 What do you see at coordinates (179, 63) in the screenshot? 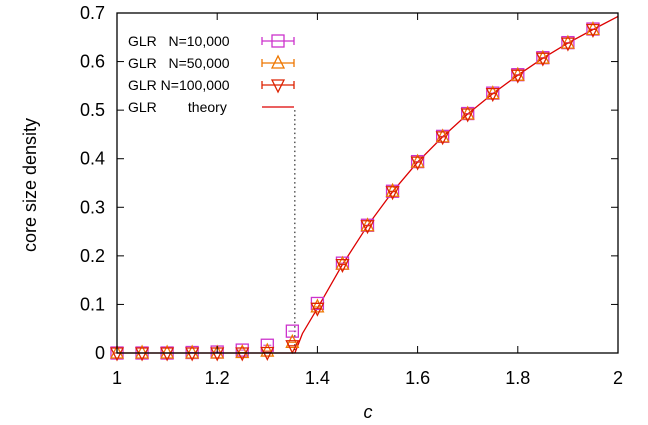
I see `legend-label: GLR N=50,000` at bounding box center [179, 63].